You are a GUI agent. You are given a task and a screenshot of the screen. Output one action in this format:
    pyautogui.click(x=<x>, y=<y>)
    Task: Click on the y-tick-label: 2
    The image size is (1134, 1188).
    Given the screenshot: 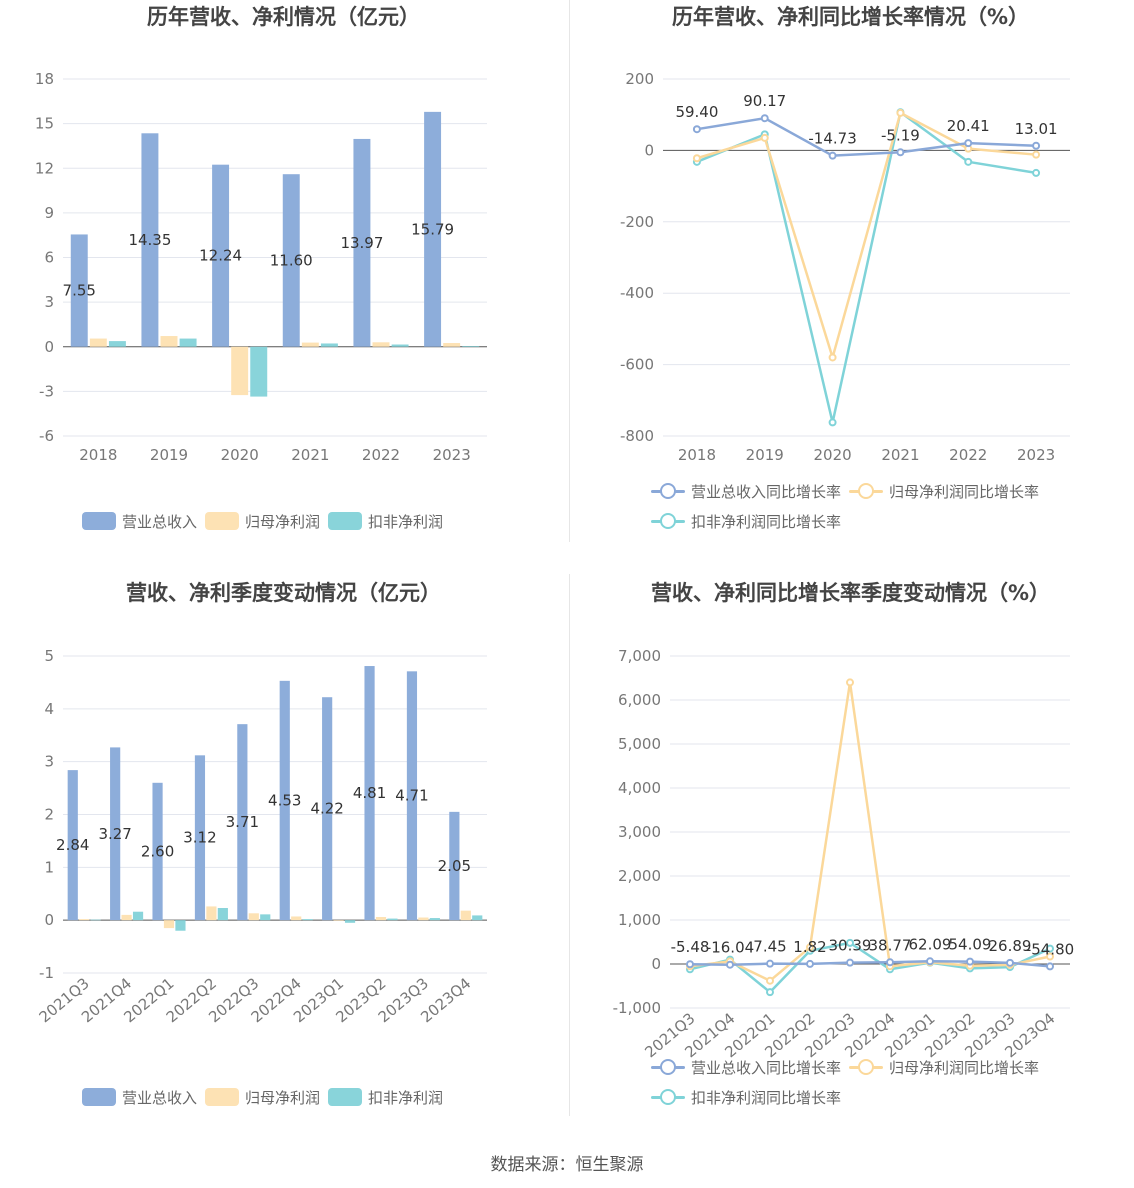 What is the action you would take?
    pyautogui.click(x=49, y=815)
    